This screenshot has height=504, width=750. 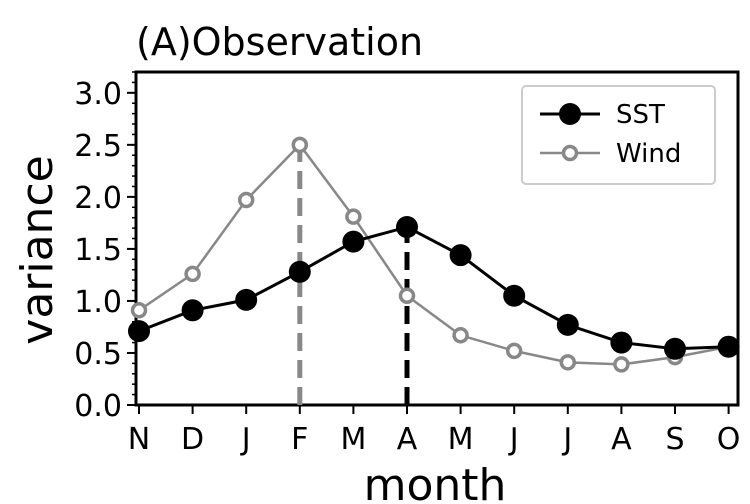 What do you see at coordinates (192, 439) in the screenshot?
I see `x-tick-label: D` at bounding box center [192, 439].